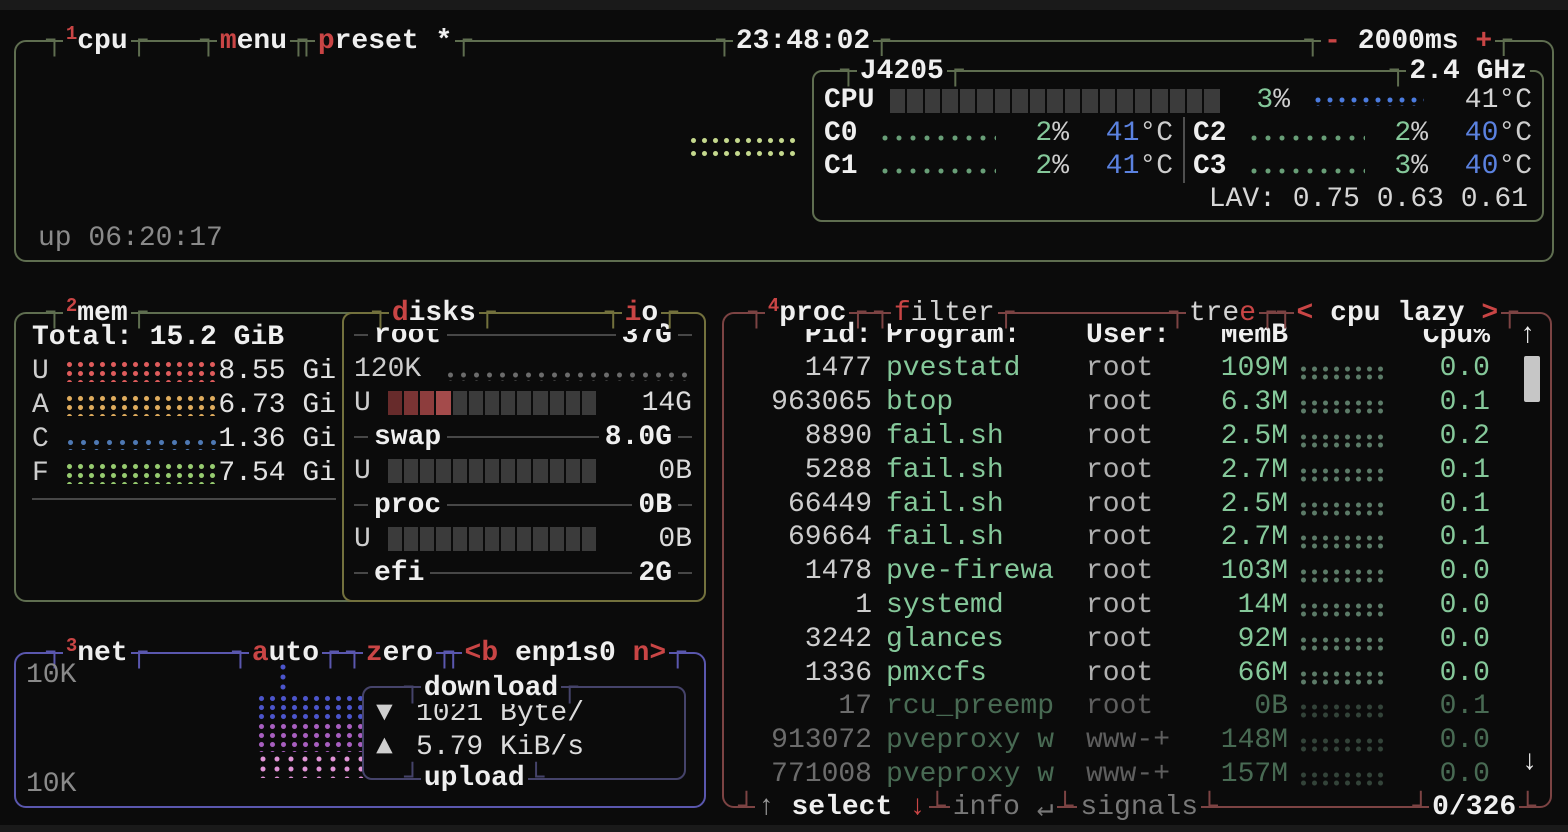 The image size is (1568, 832). What do you see at coordinates (1254, 436) in the screenshot?
I see `process-mem: 2.5M` at bounding box center [1254, 436].